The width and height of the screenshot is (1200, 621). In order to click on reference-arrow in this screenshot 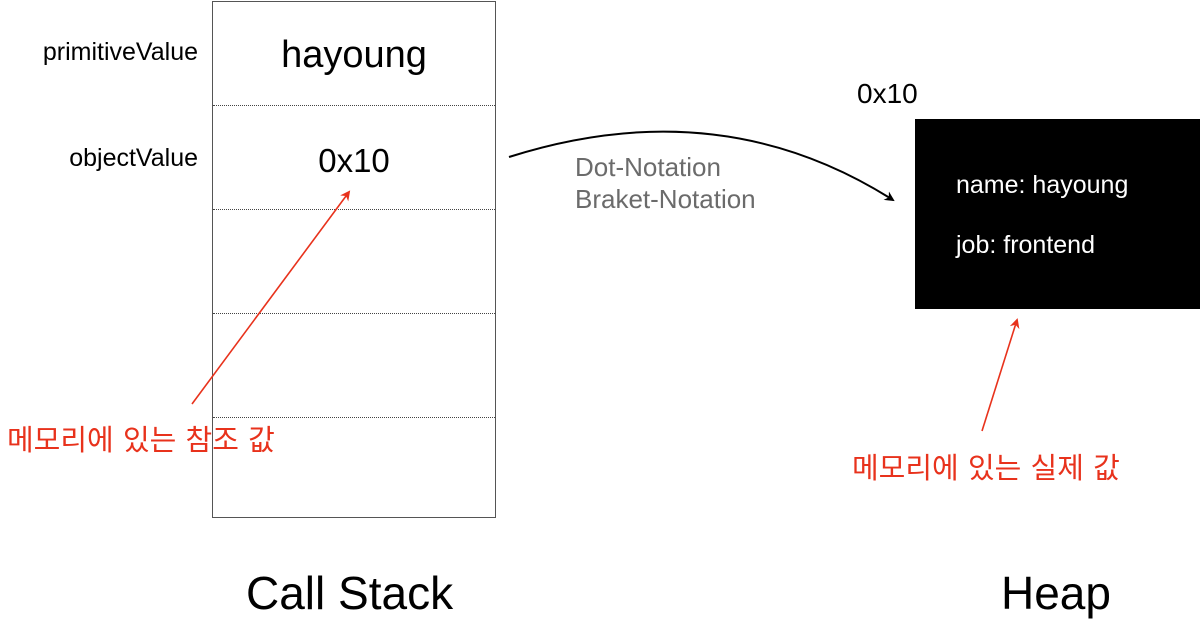, I will do `click(701, 166)`.